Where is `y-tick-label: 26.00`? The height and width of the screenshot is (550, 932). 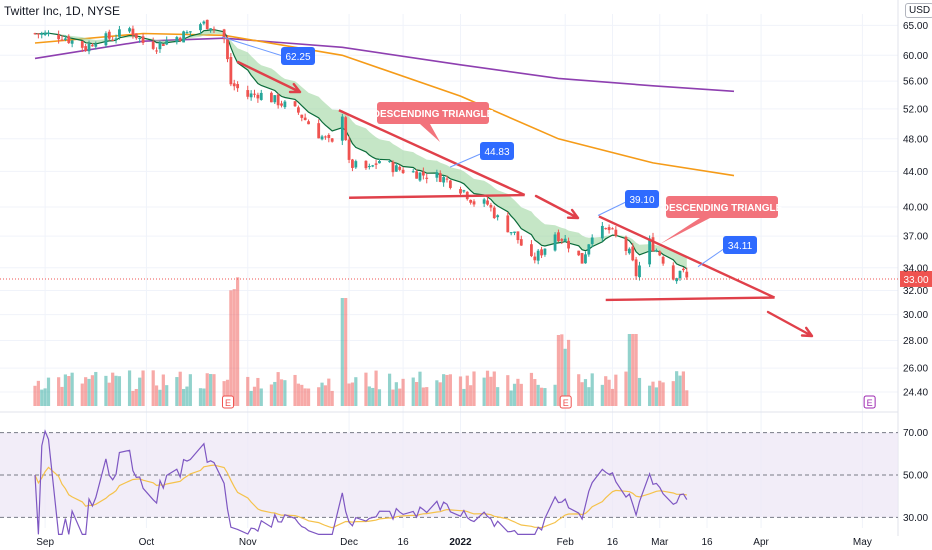
y-tick-label: 26.00 is located at coordinates (915, 369).